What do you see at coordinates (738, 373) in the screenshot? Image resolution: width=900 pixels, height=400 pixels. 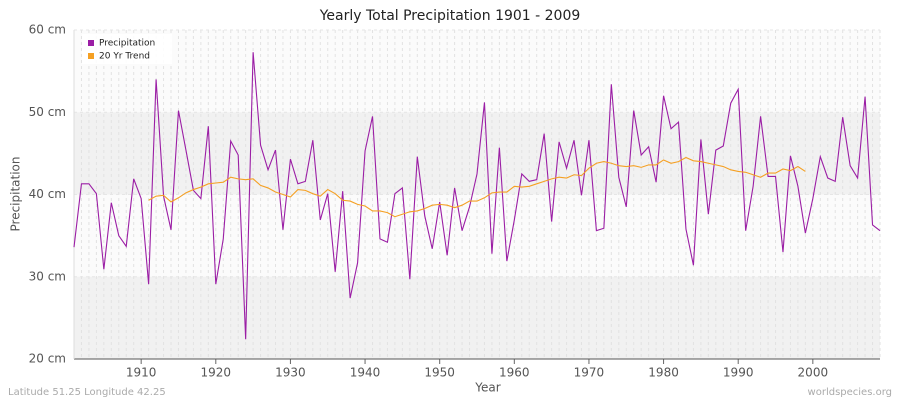 I see `x-tick-label: 1990` at bounding box center [738, 373].